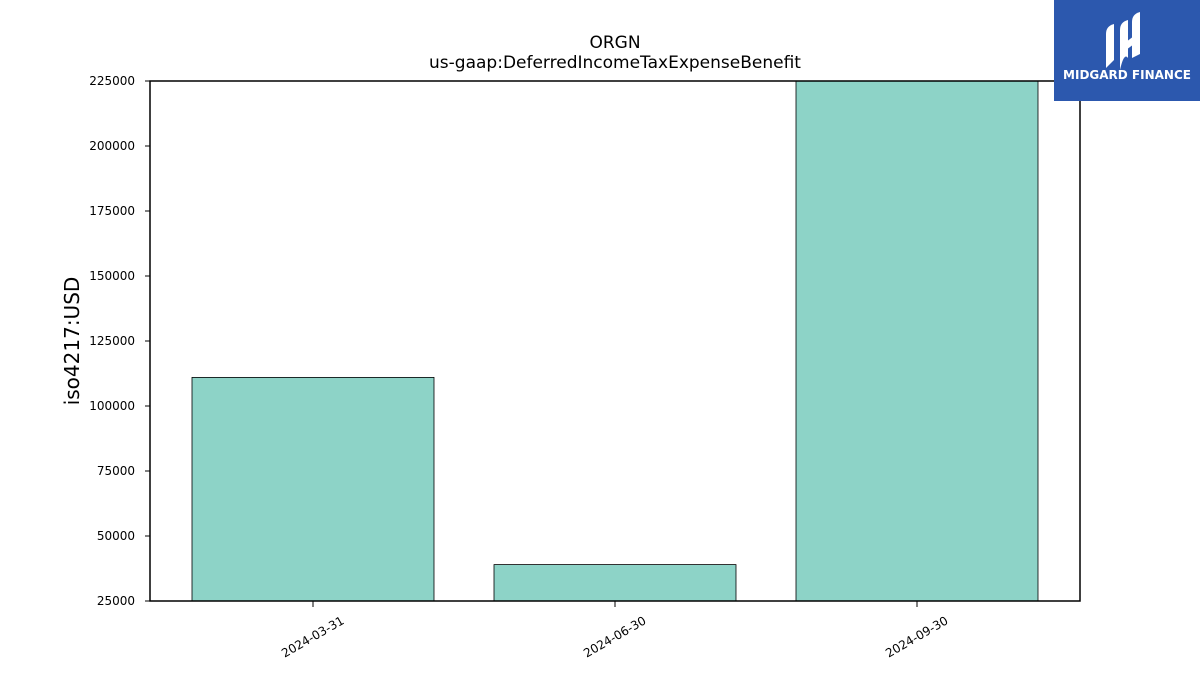 The width and height of the screenshot is (1200, 675). I want to click on midgard-logo-icon, so click(1123, 41).